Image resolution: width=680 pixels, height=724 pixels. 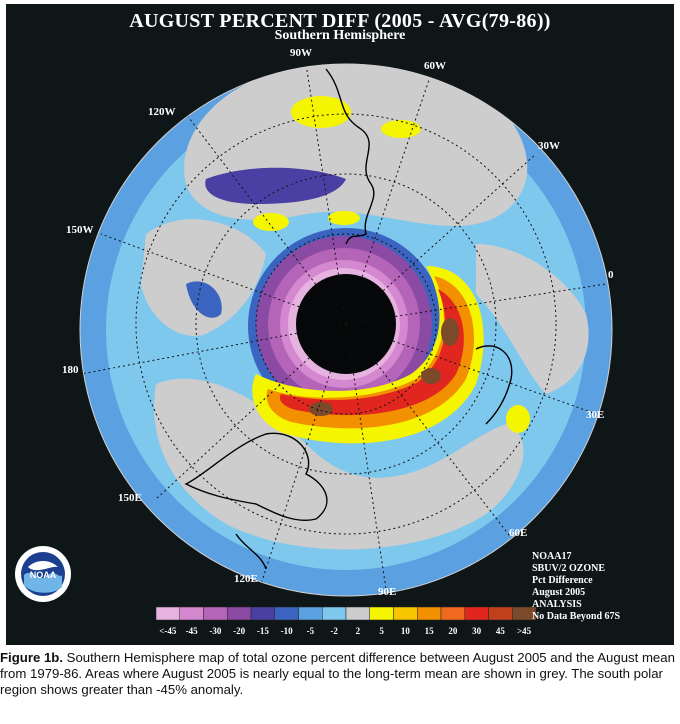 What do you see at coordinates (191, 631) in the screenshot?
I see `legend-tick-label: -45` at bounding box center [191, 631].